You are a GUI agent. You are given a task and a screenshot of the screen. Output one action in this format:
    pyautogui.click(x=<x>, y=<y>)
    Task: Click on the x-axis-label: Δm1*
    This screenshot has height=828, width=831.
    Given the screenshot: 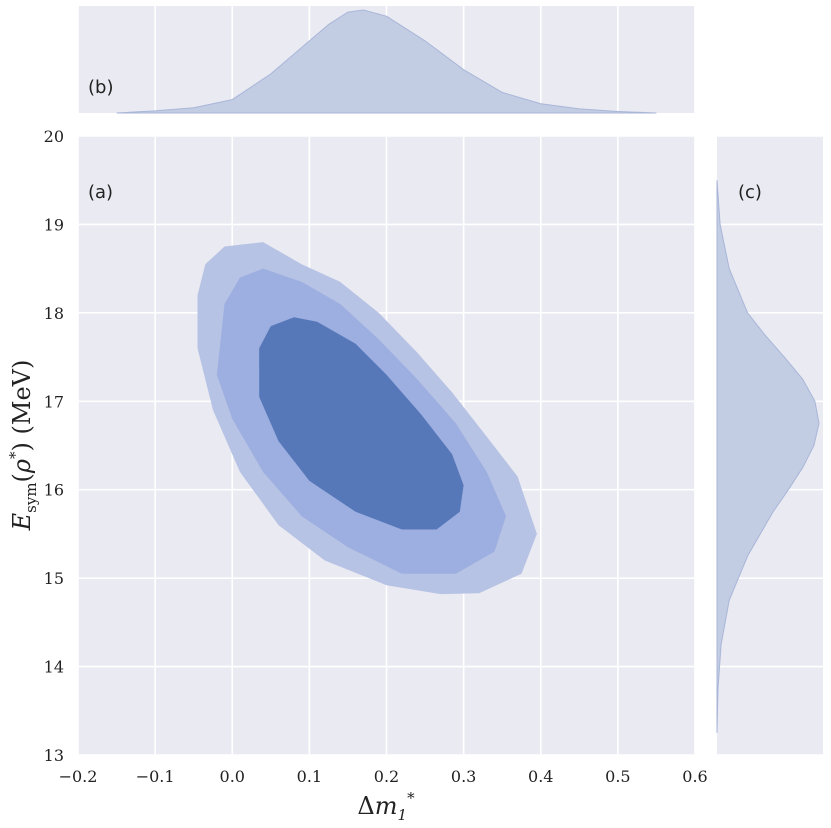 What is the action you would take?
    pyautogui.click(x=386, y=806)
    